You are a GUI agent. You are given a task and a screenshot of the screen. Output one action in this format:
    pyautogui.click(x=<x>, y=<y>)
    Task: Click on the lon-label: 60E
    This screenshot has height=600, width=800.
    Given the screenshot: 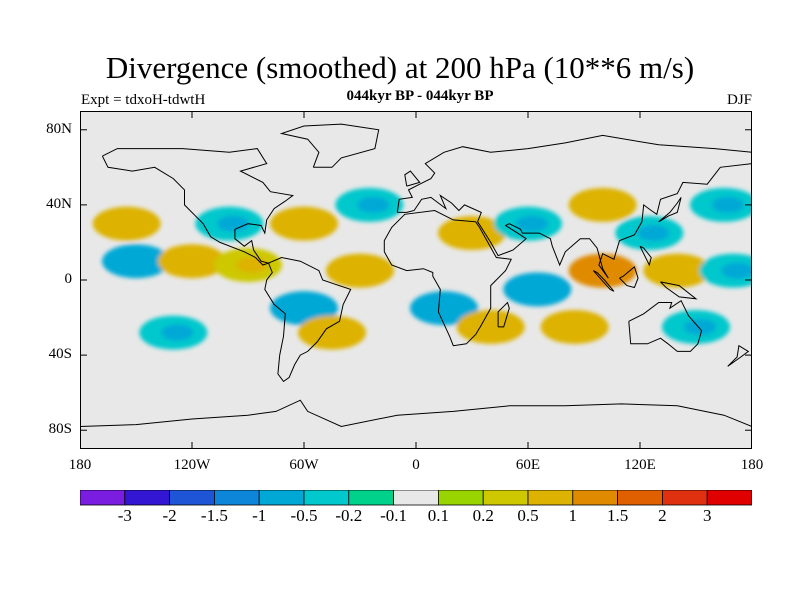 What is the action you would take?
    pyautogui.click(x=528, y=465)
    